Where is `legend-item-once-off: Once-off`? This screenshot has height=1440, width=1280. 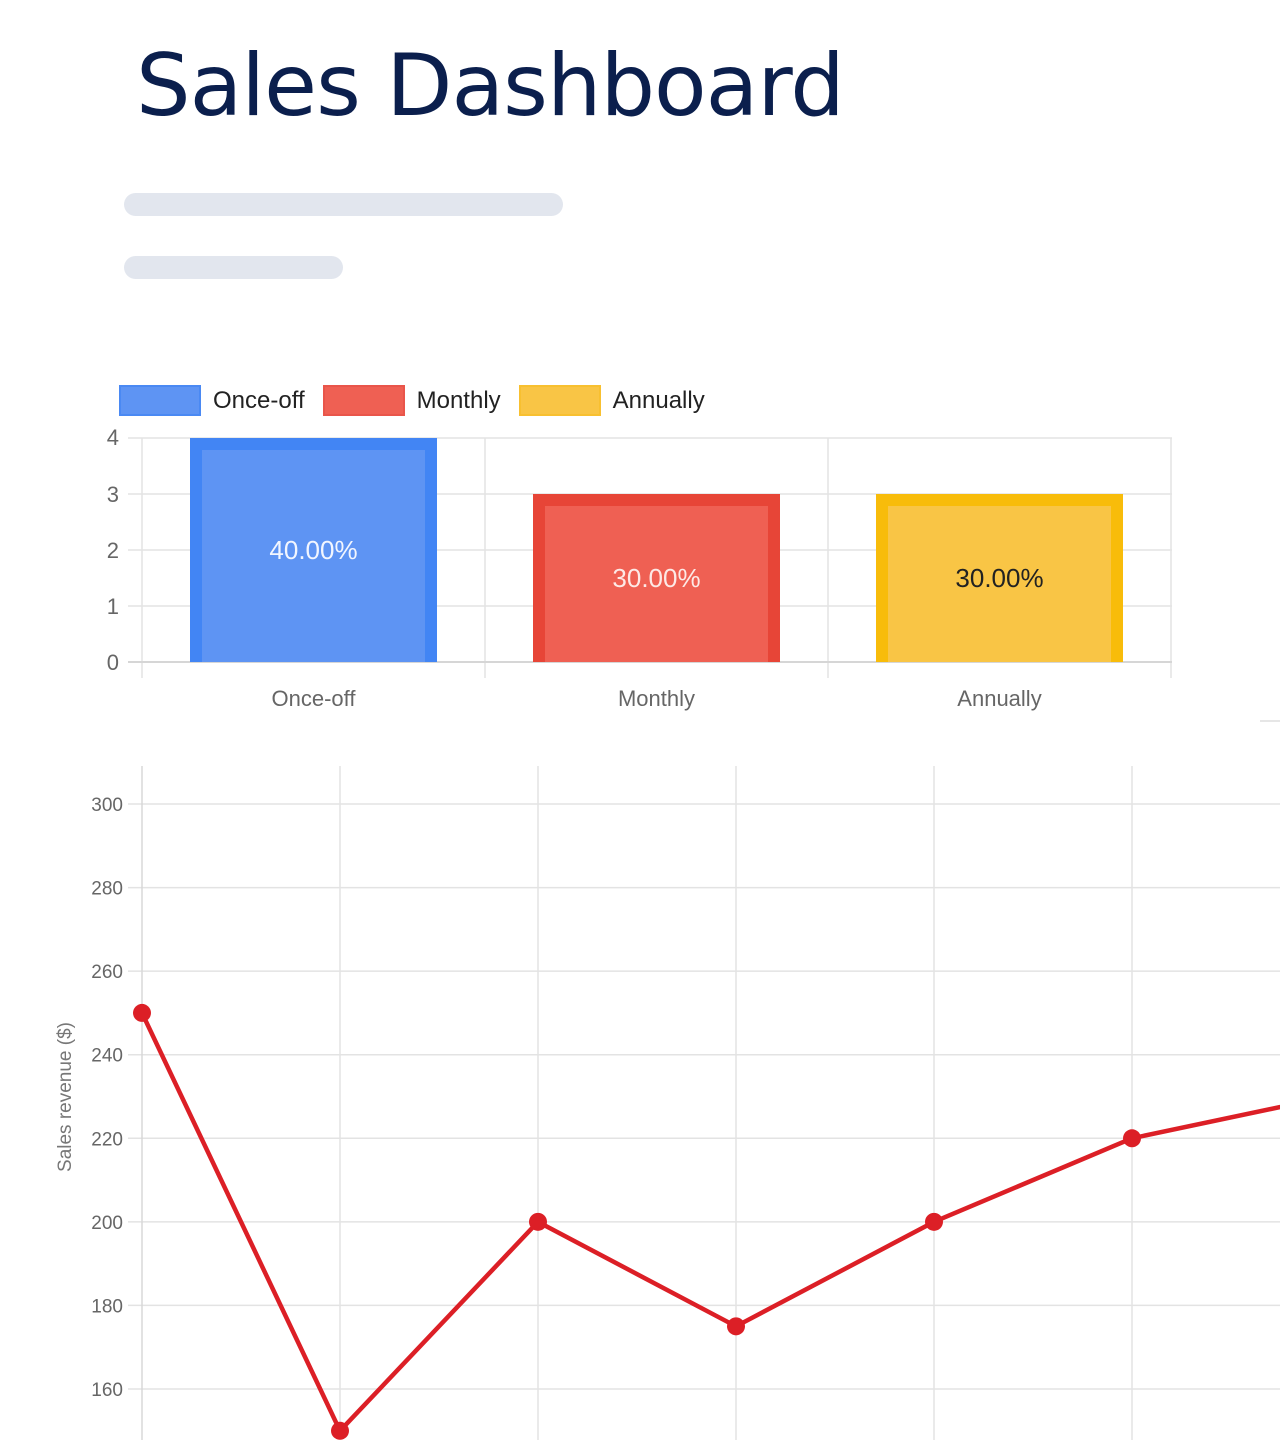
legend-item-once-off: Once-off is located at coordinates (212, 400).